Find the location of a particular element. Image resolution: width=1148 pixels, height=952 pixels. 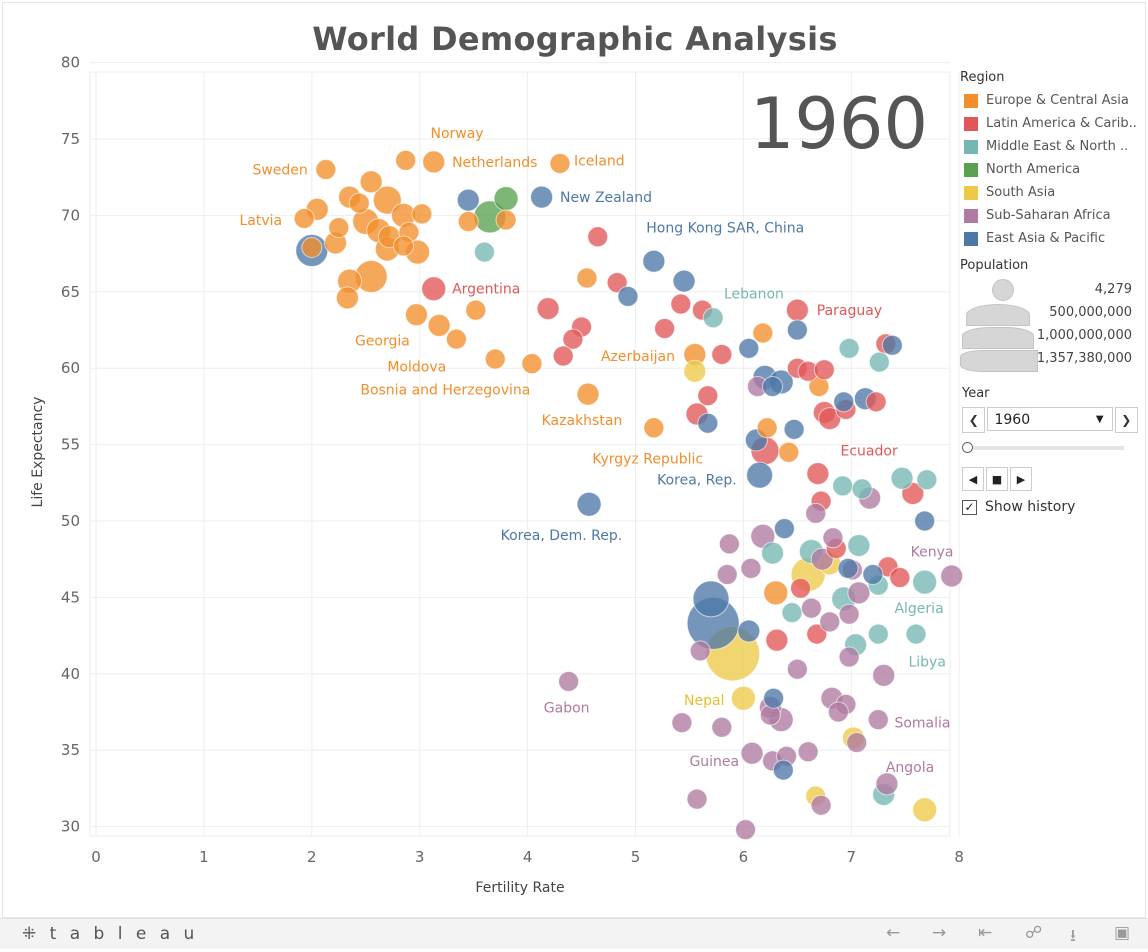

fullscreen-icon: ▣ is located at coordinates (1122, 933).